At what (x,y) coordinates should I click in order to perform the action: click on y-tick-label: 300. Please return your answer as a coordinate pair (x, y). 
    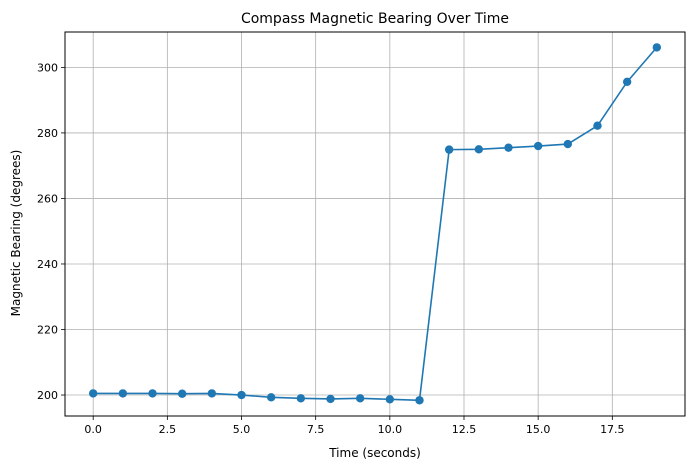
    Looking at the image, I should click on (47, 67).